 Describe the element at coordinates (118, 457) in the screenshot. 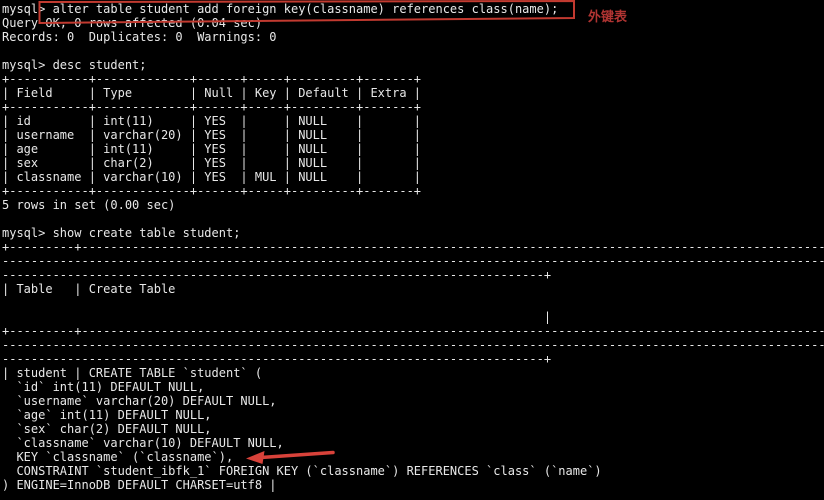

I see `terminal-line: KEY `classname` (`classname`),` at that location.